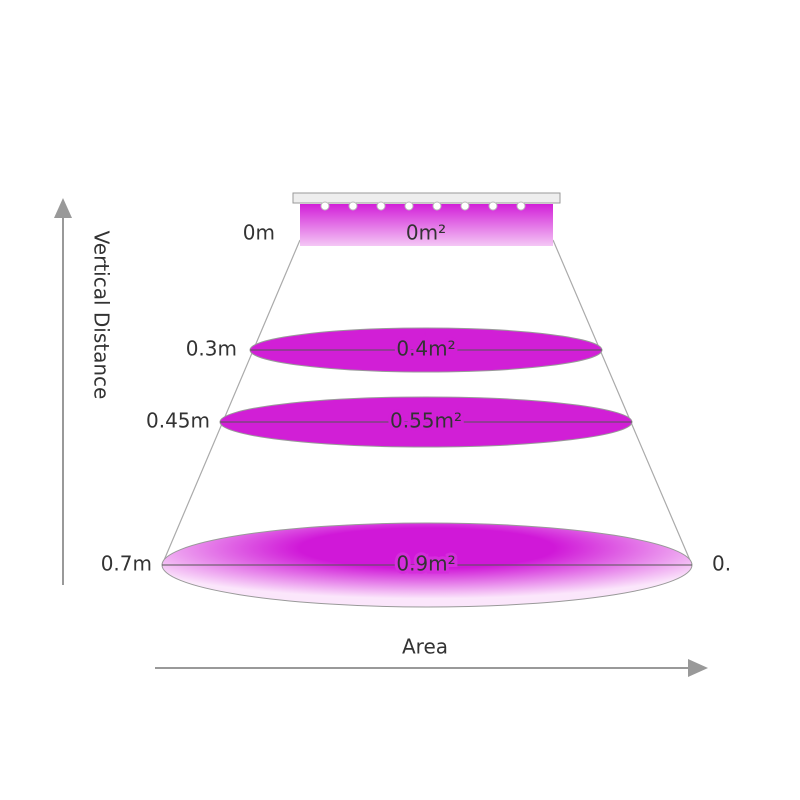  I want to click on vertical-axis-label: Vertical Distance, so click(102, 315).